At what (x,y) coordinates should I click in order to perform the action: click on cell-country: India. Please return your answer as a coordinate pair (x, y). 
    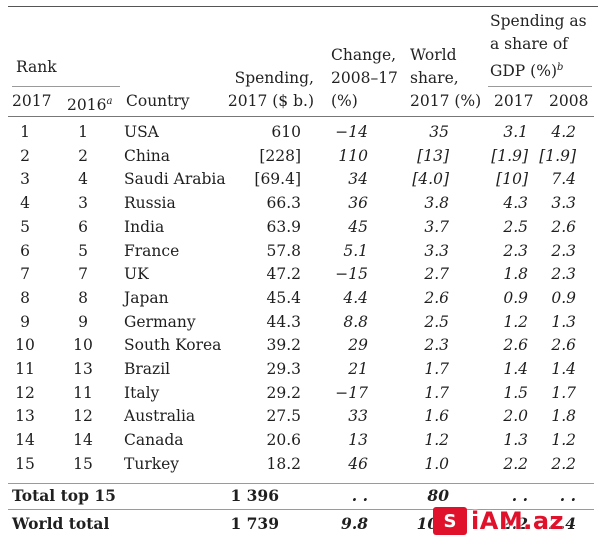
    Looking at the image, I should click on (144, 226).